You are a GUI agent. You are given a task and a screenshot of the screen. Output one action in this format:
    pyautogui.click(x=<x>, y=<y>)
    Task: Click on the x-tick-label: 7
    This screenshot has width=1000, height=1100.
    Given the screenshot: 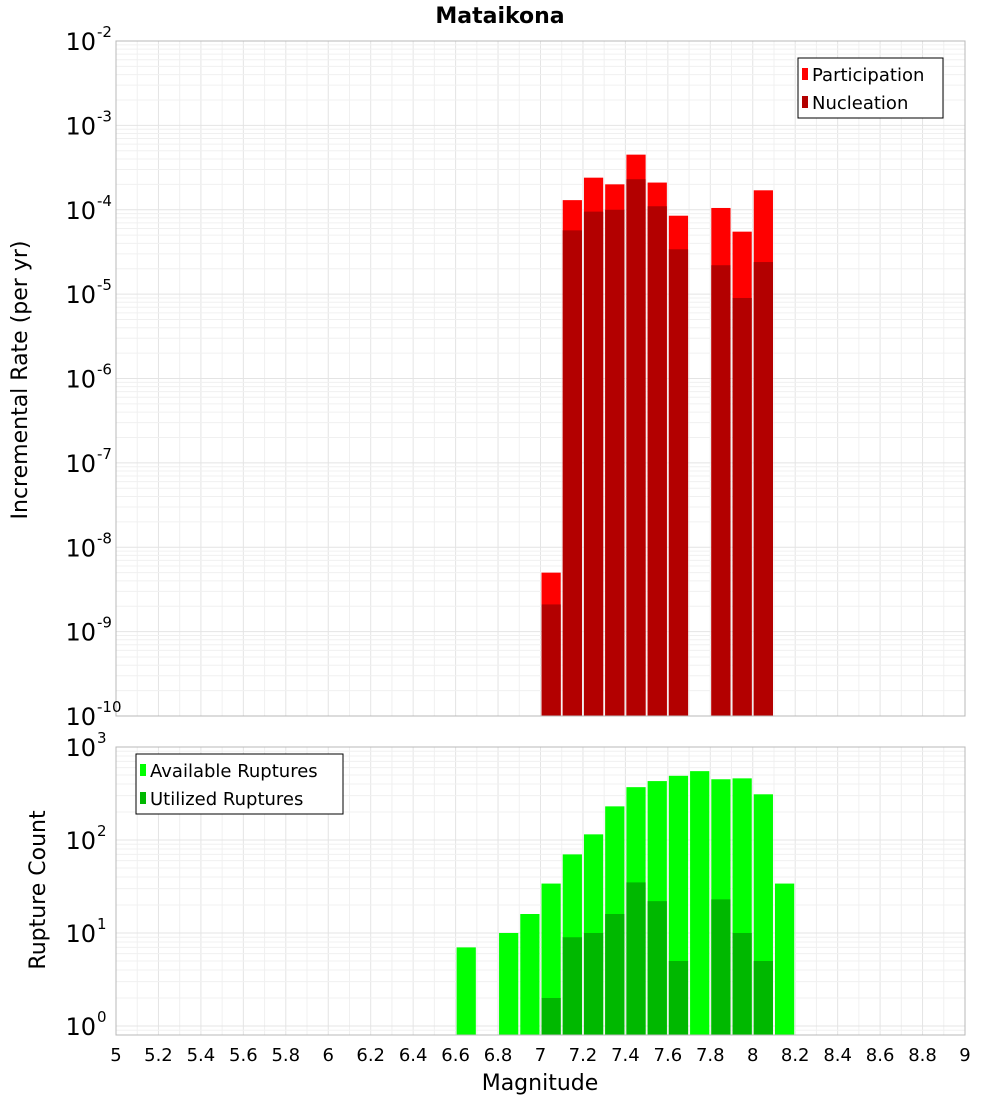 What is the action you would take?
    pyautogui.click(x=540, y=1055)
    